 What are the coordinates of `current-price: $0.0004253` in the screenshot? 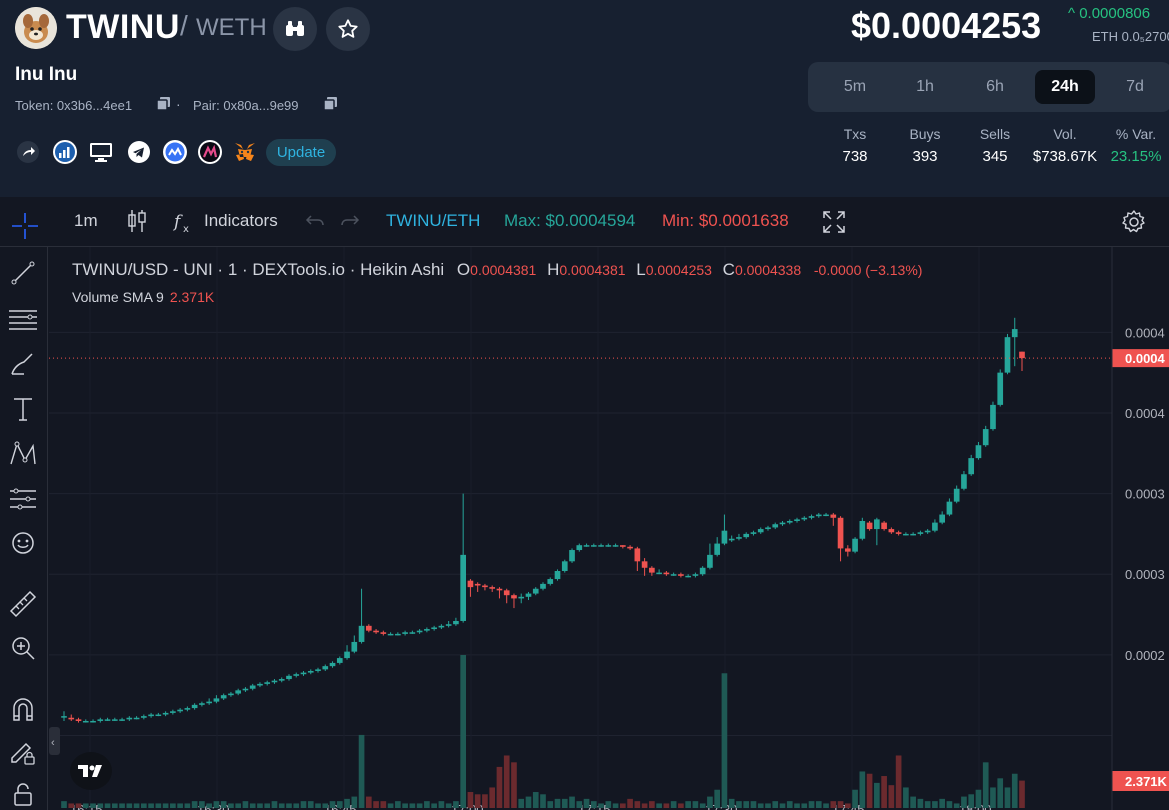 It's located at (946, 25).